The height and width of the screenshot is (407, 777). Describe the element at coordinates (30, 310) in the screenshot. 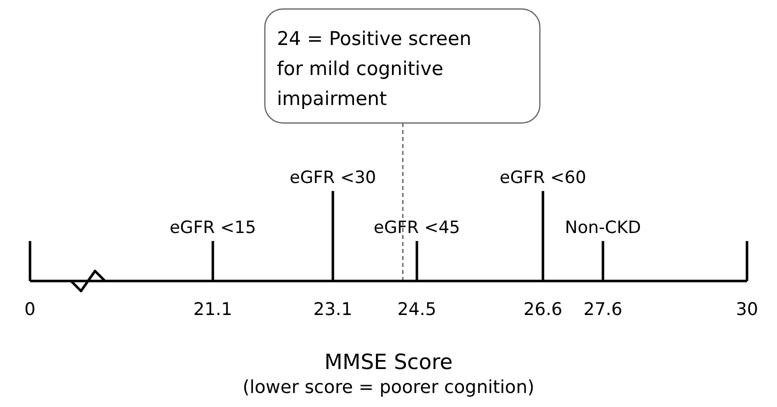

I see `data-label: 0` at that location.